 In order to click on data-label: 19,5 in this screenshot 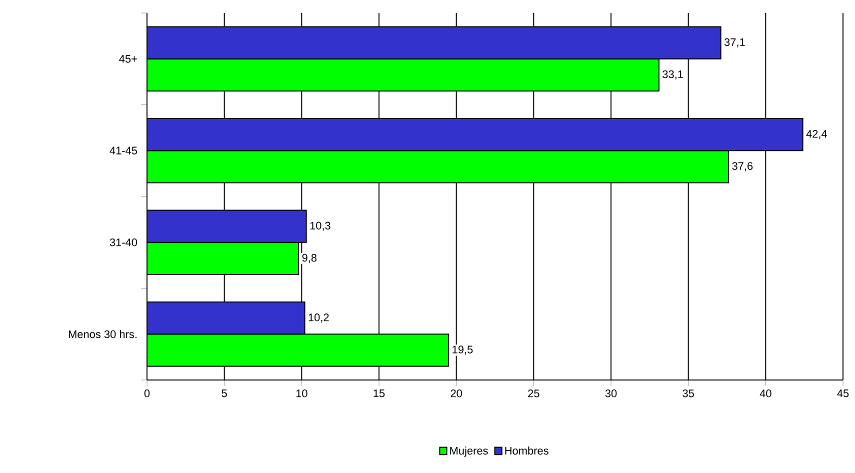, I will do `click(462, 350)`.